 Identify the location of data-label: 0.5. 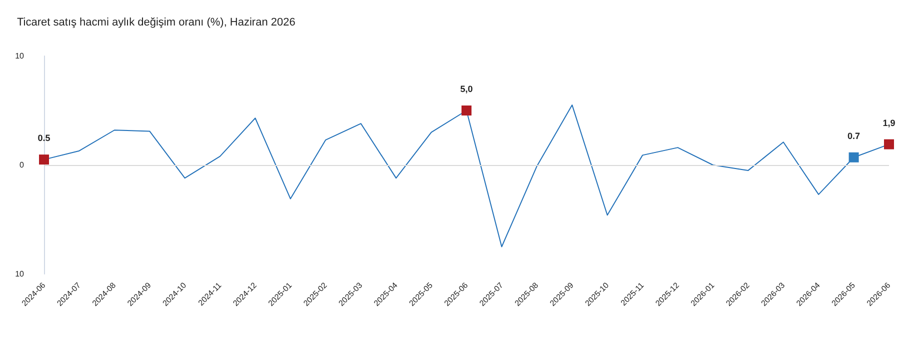
(44, 138).